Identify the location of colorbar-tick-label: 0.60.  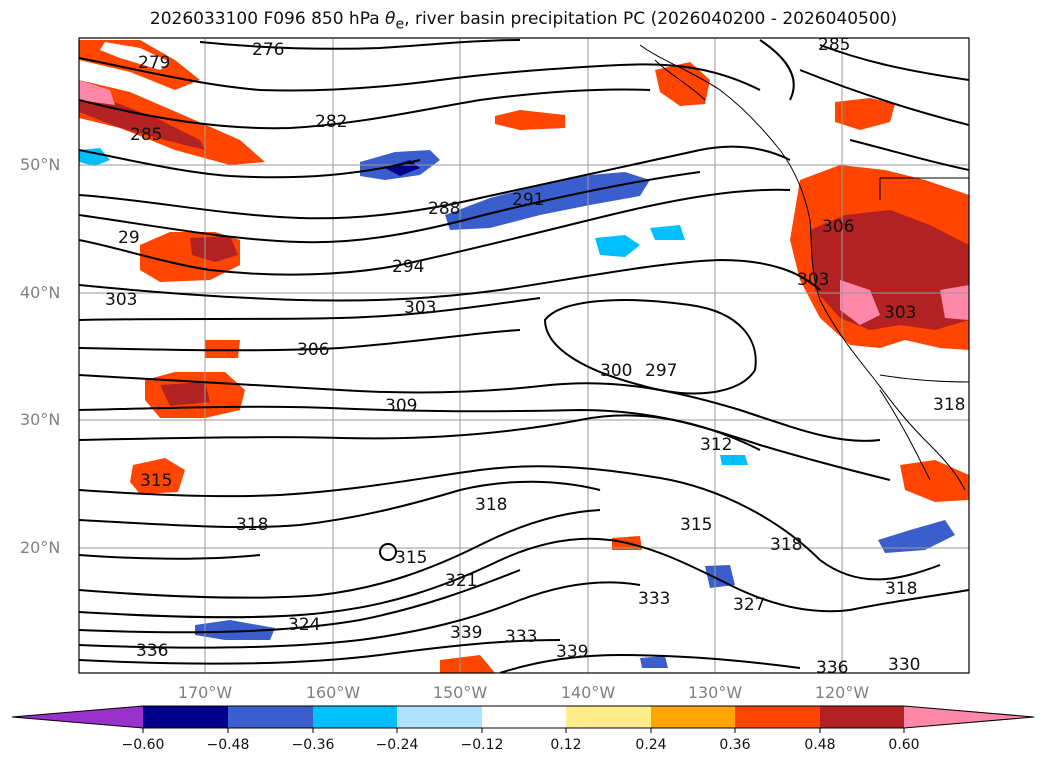
(904, 745).